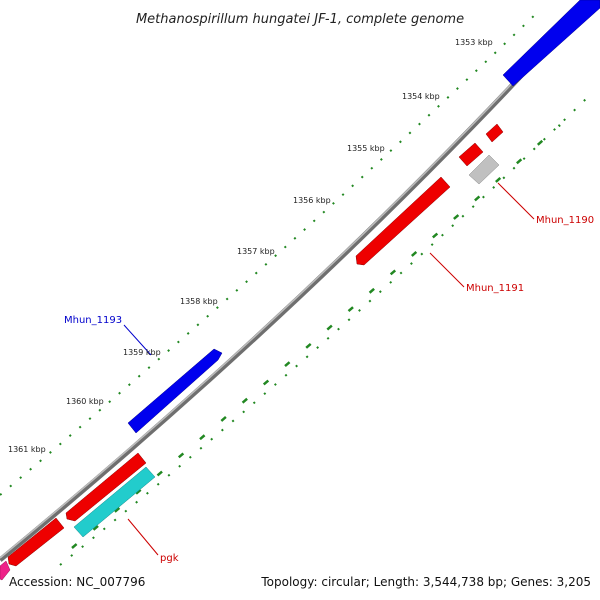 The image size is (600, 600). What do you see at coordinates (142, 352) in the screenshot?
I see `tick-label-1359: 1359 kbp` at bounding box center [142, 352].